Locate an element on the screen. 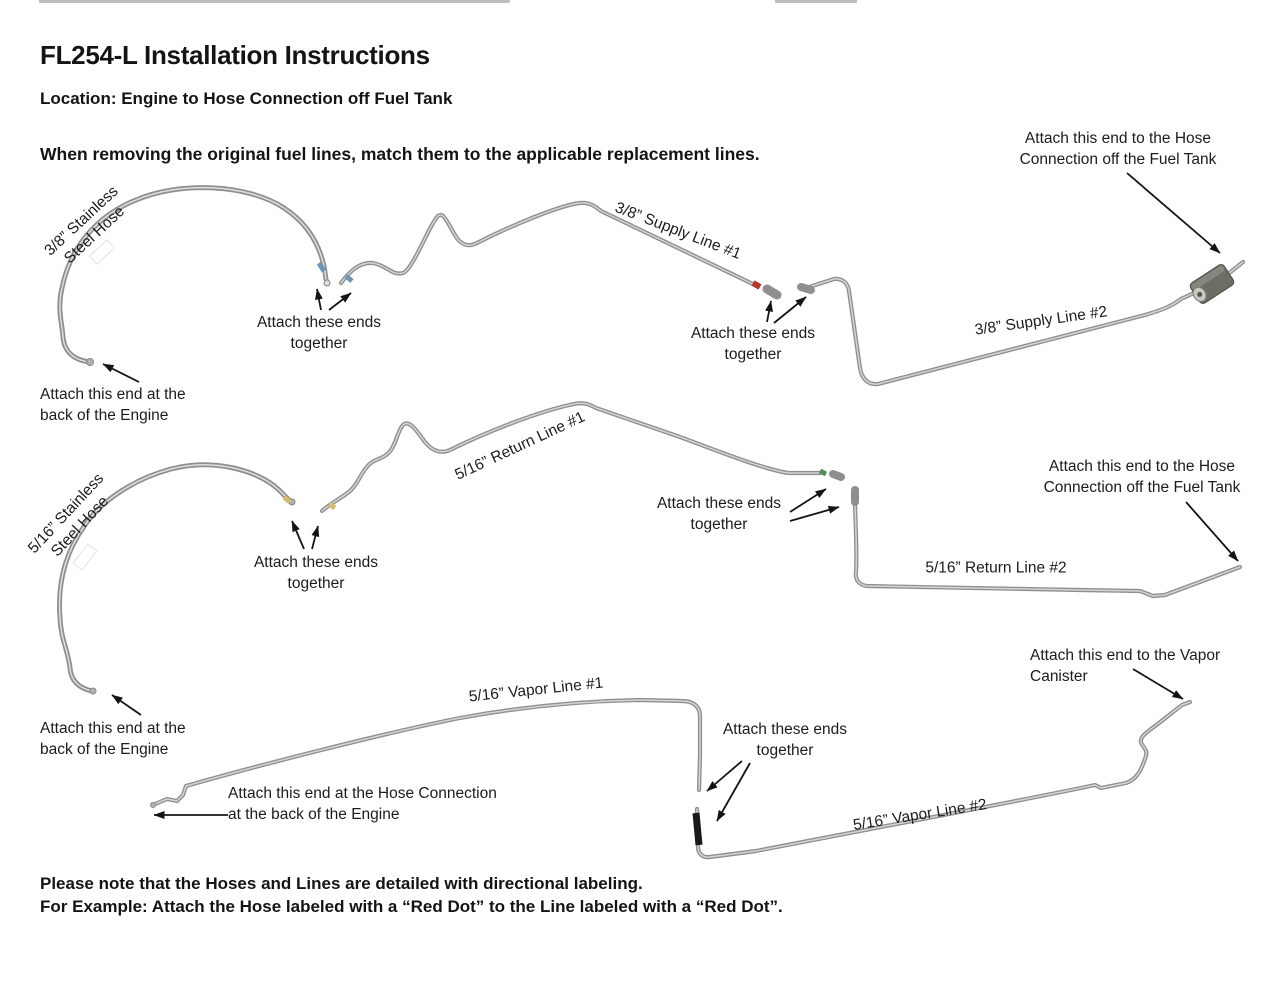  annotation-attach-ends-vapor-join: Attach these ends together is located at coordinates (785, 740).